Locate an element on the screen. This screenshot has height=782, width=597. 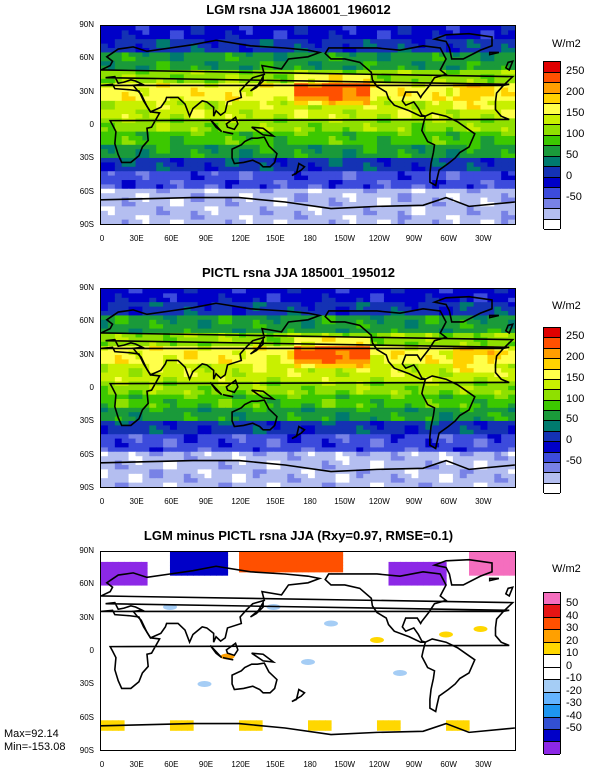
colorbar-label: 10 is located at coordinates (572, 653).